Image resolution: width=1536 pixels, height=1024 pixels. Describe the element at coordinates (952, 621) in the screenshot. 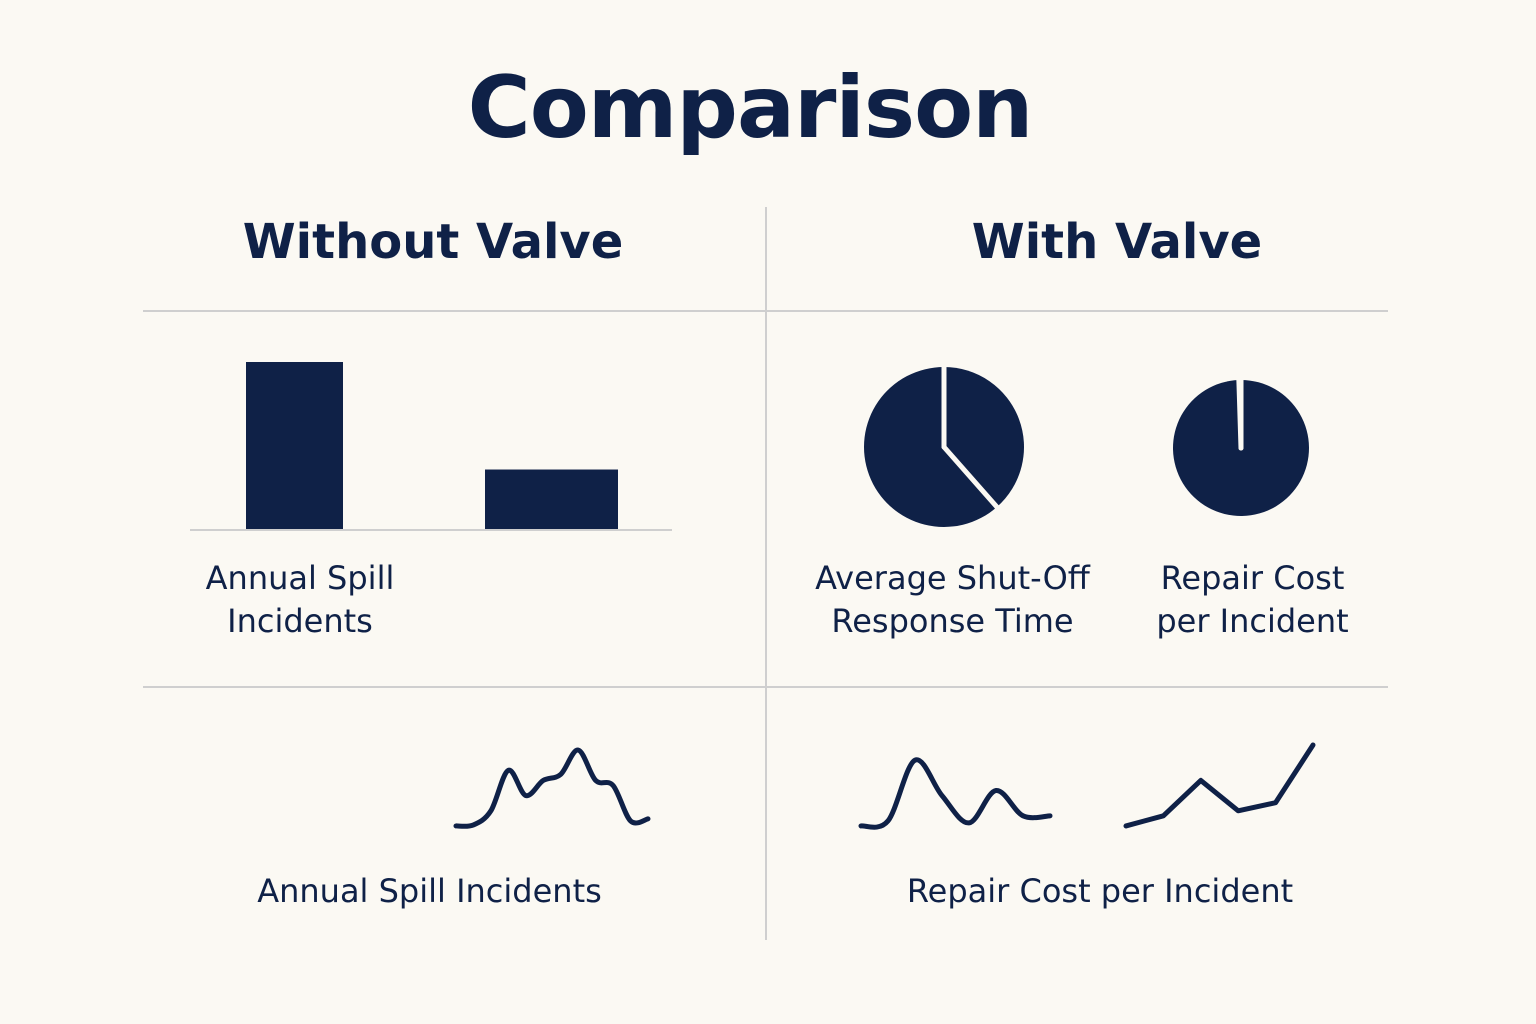

I see `pie-chart-1-label-line-2: Response Time` at that location.